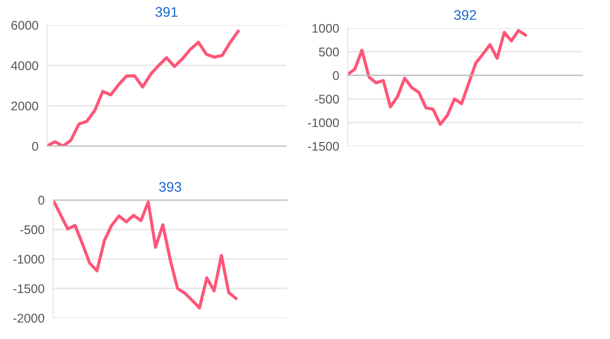 The width and height of the screenshot is (610, 339). Describe the element at coordinates (24, 106) in the screenshot. I see `y-tick-label: 2000` at that location.